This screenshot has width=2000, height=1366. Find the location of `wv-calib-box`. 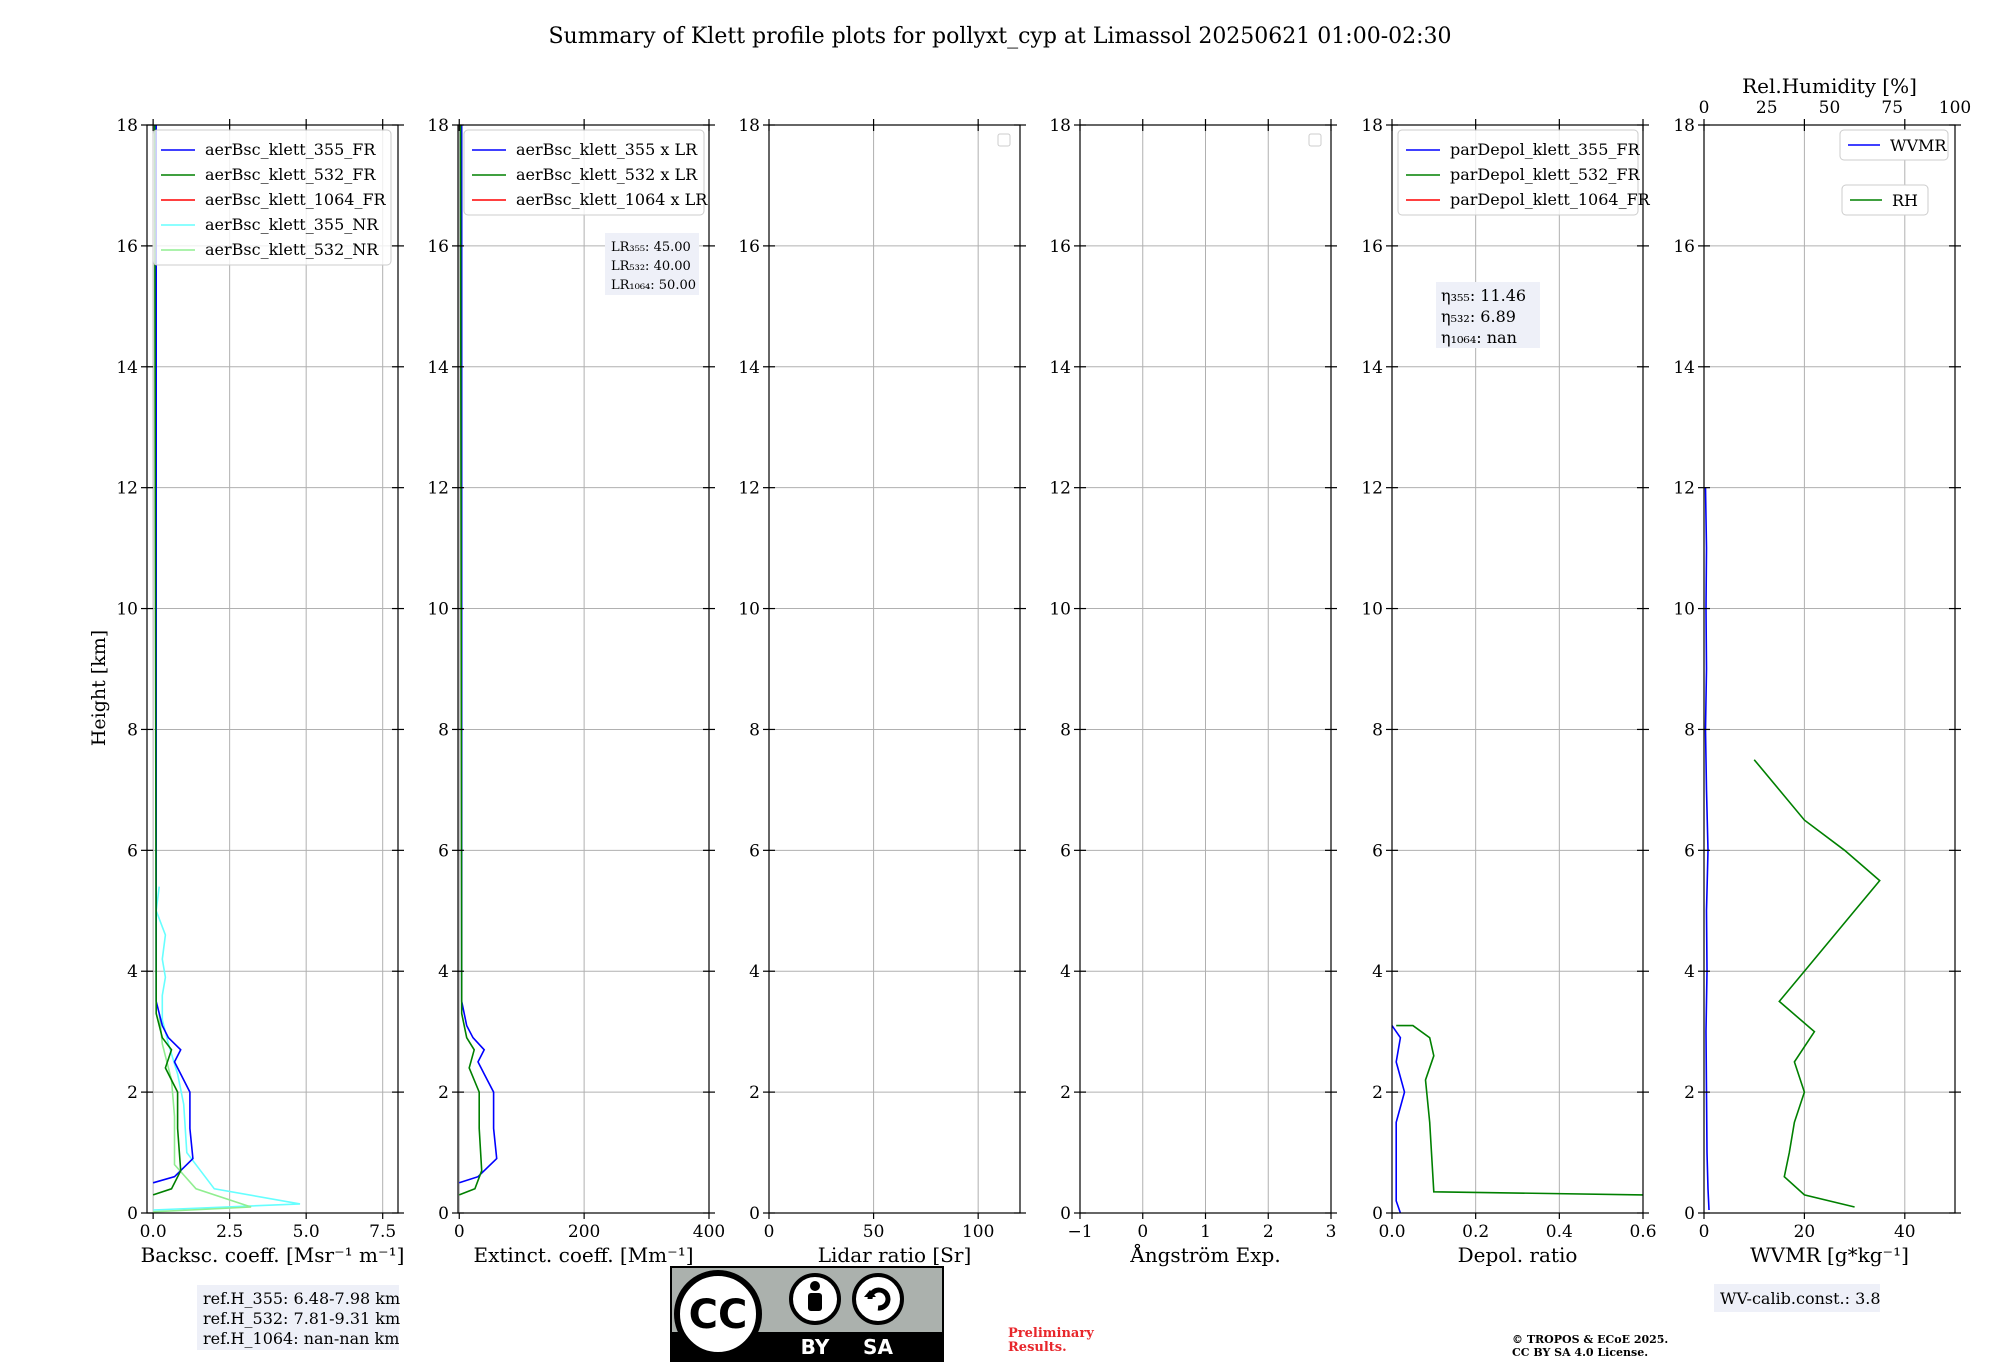

wv-calib-box is located at coordinates (1797, 1298).